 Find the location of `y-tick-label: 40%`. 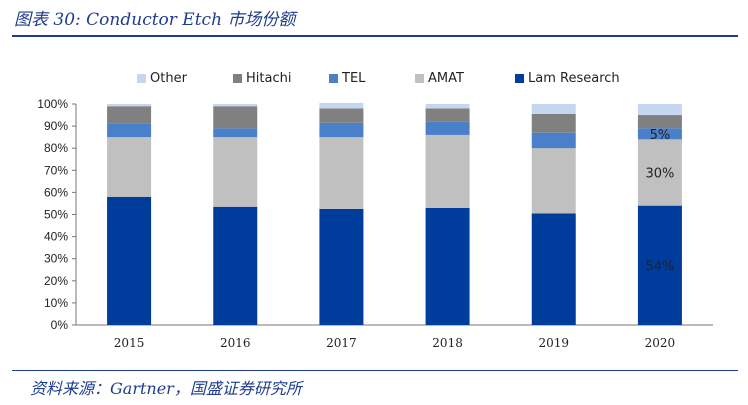

y-tick-label: 40% is located at coordinates (56, 237).